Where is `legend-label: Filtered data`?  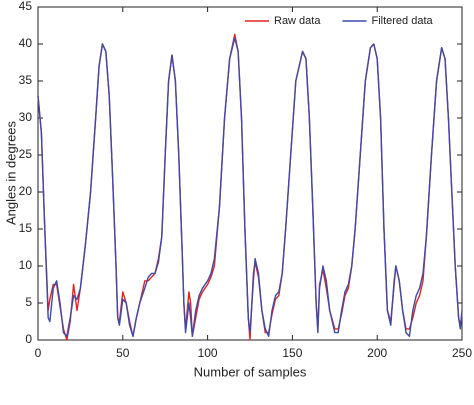 legend-label: Filtered data is located at coordinates (402, 21).